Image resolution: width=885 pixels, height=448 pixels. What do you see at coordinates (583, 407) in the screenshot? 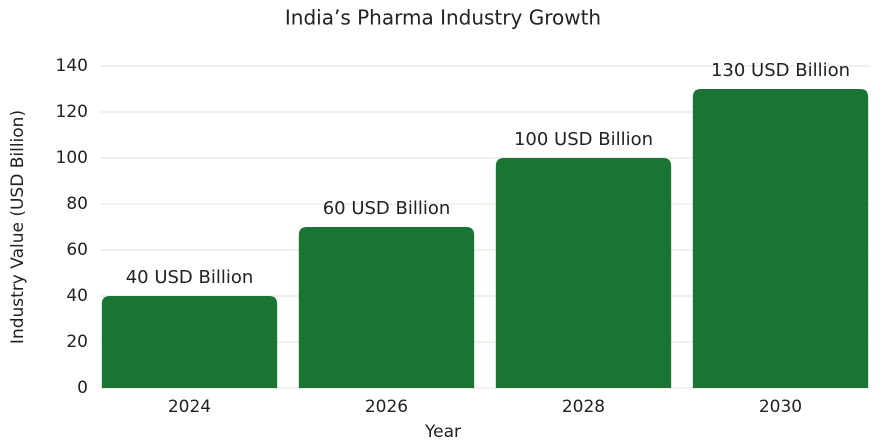
I see `x-tick-label: 2028` at bounding box center [583, 407].